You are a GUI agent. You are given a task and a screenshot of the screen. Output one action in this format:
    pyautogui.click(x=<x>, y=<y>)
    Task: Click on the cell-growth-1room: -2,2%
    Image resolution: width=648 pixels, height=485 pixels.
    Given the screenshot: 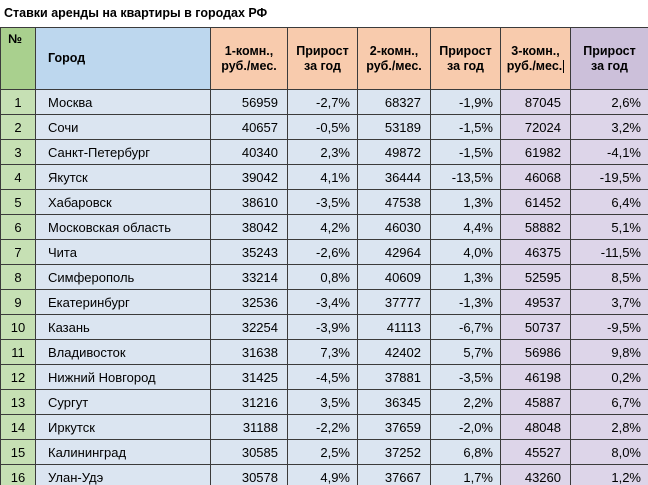 What is the action you would take?
    pyautogui.click(x=322, y=427)
    